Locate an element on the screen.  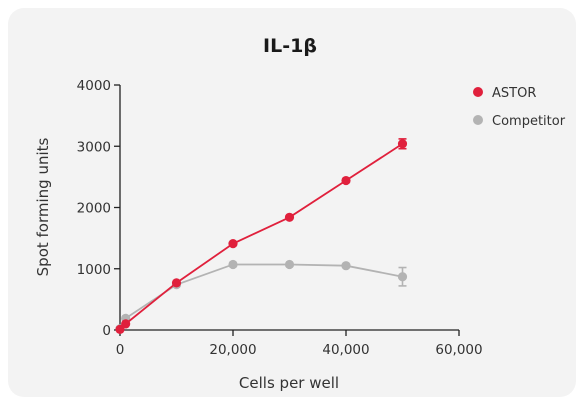
legend-marker-astor is located at coordinates (478, 92).